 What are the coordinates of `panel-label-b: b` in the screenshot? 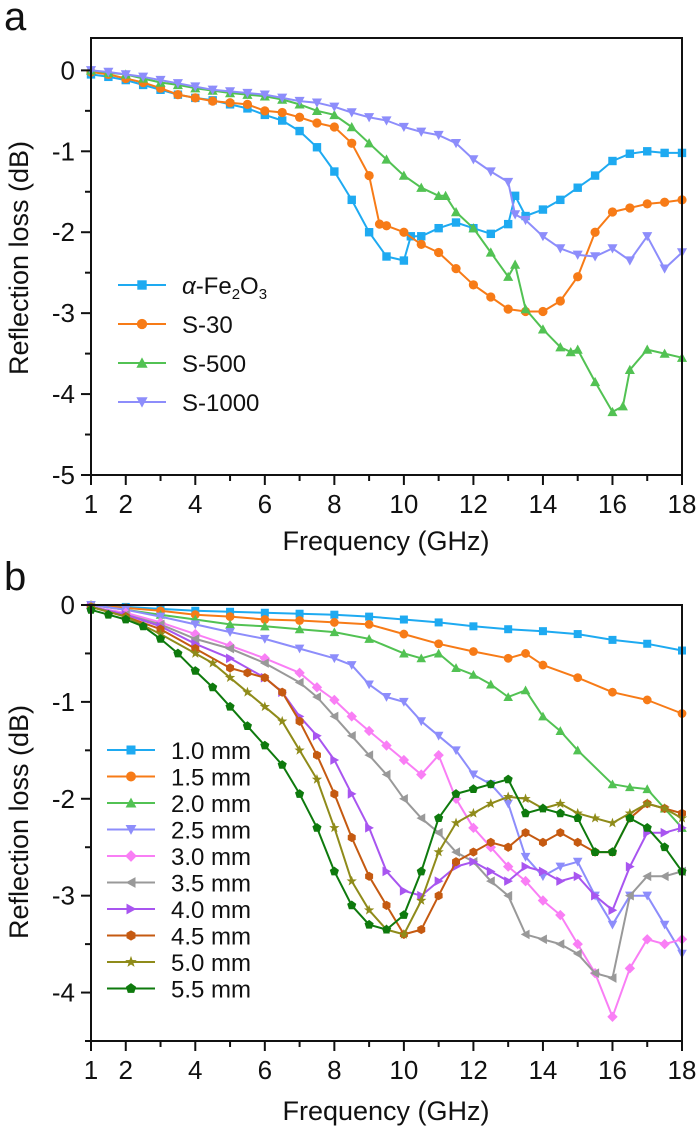 It's located at (15, 577).